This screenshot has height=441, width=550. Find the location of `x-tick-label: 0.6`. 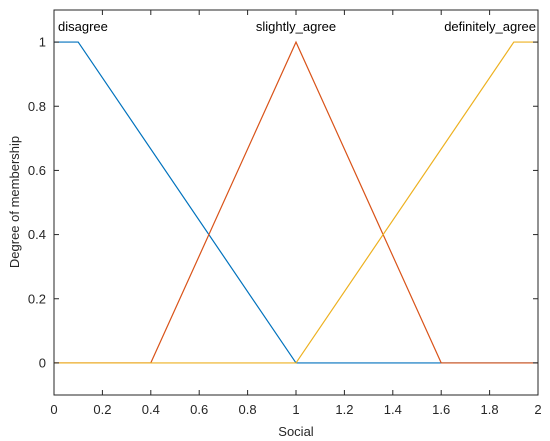

x-tick-label: 0.6 is located at coordinates (199, 409).